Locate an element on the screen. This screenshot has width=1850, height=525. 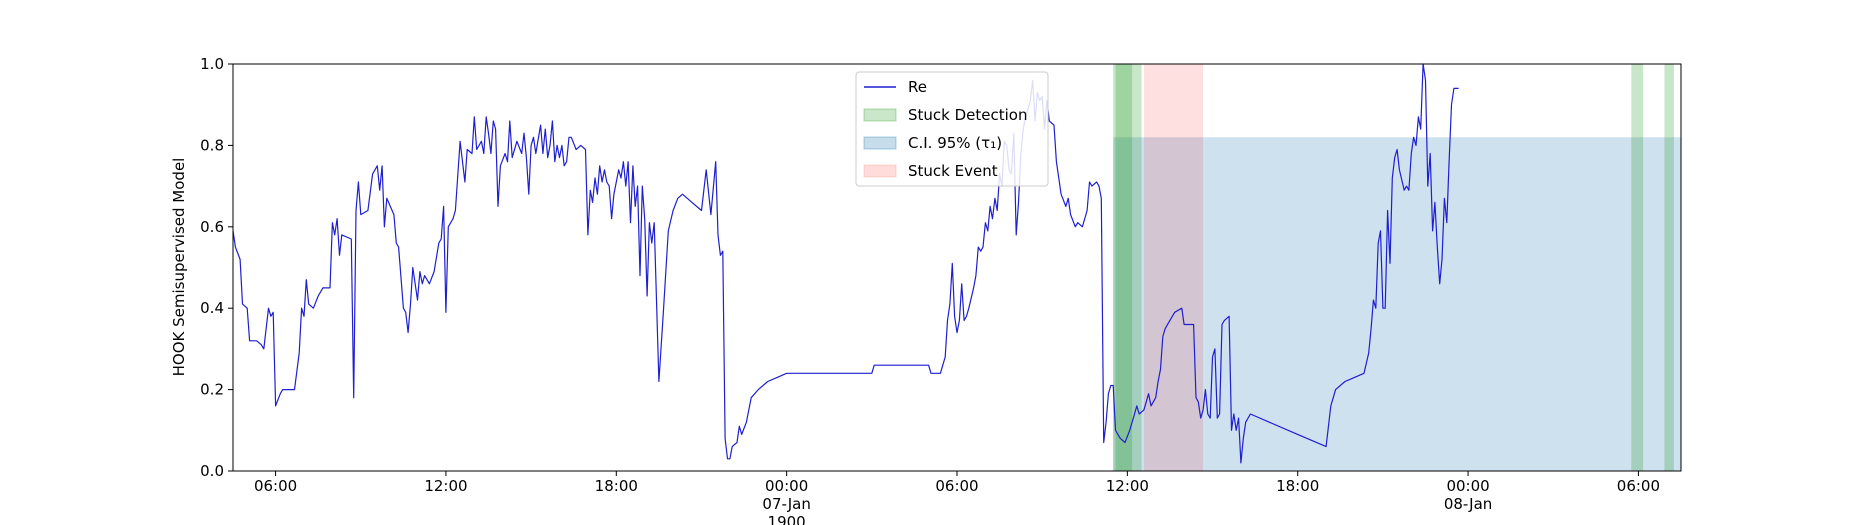
y-tick-label: 0.4 is located at coordinates (212, 308).